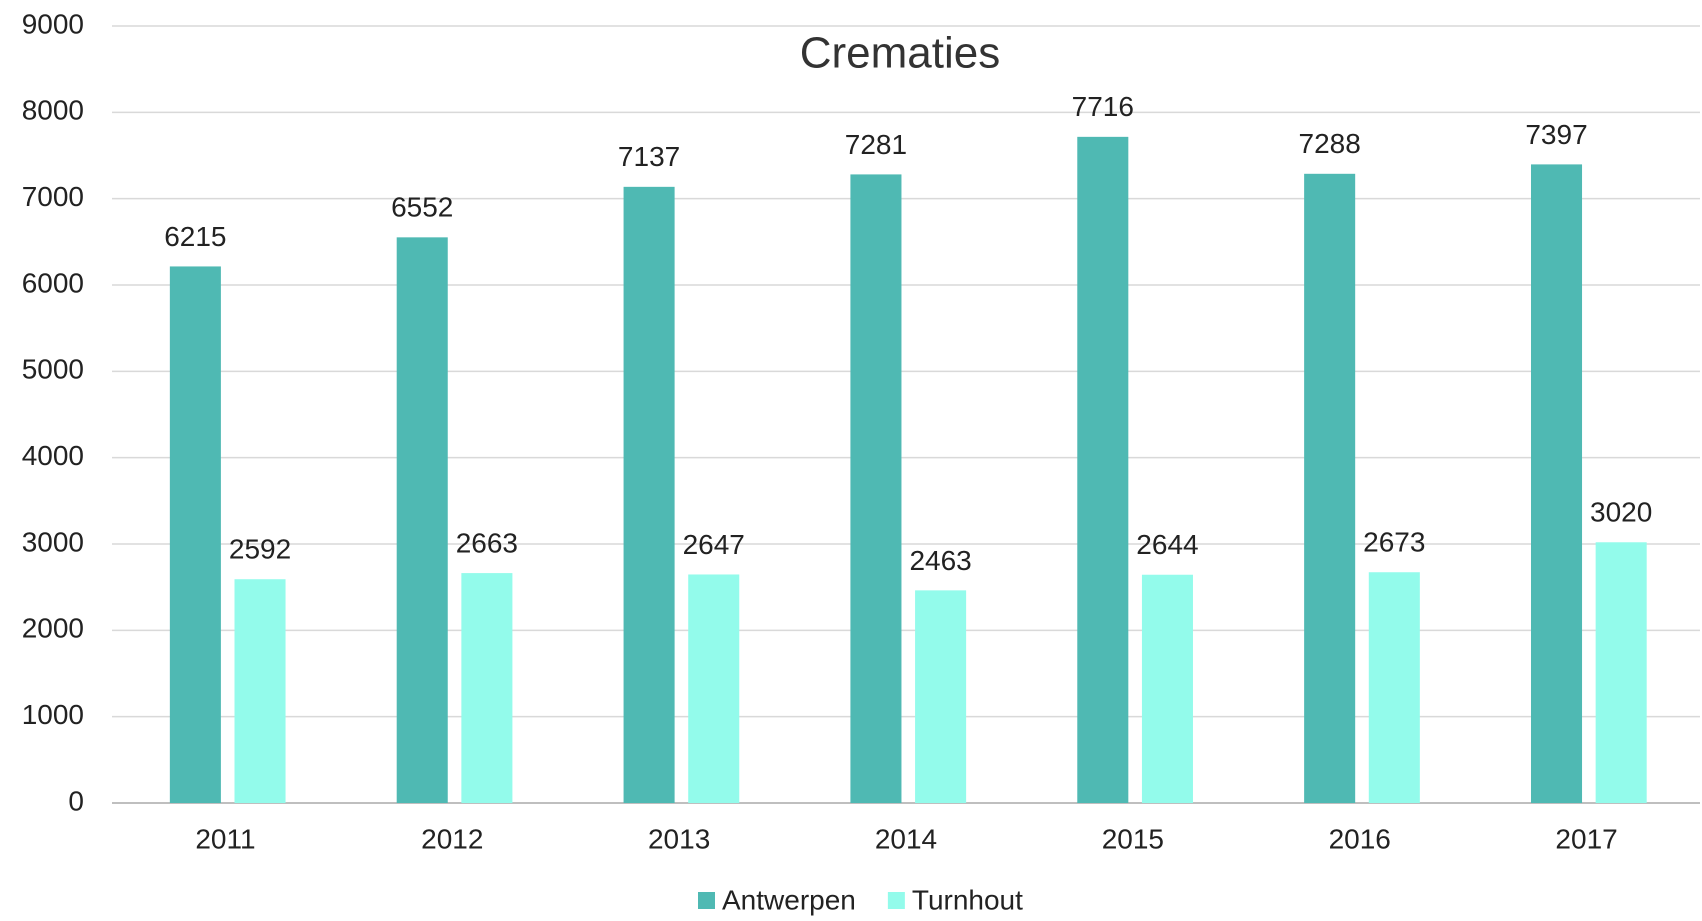 The image size is (1702, 921). What do you see at coordinates (967, 899) in the screenshot?
I see `legend-label: Turnhout` at bounding box center [967, 899].